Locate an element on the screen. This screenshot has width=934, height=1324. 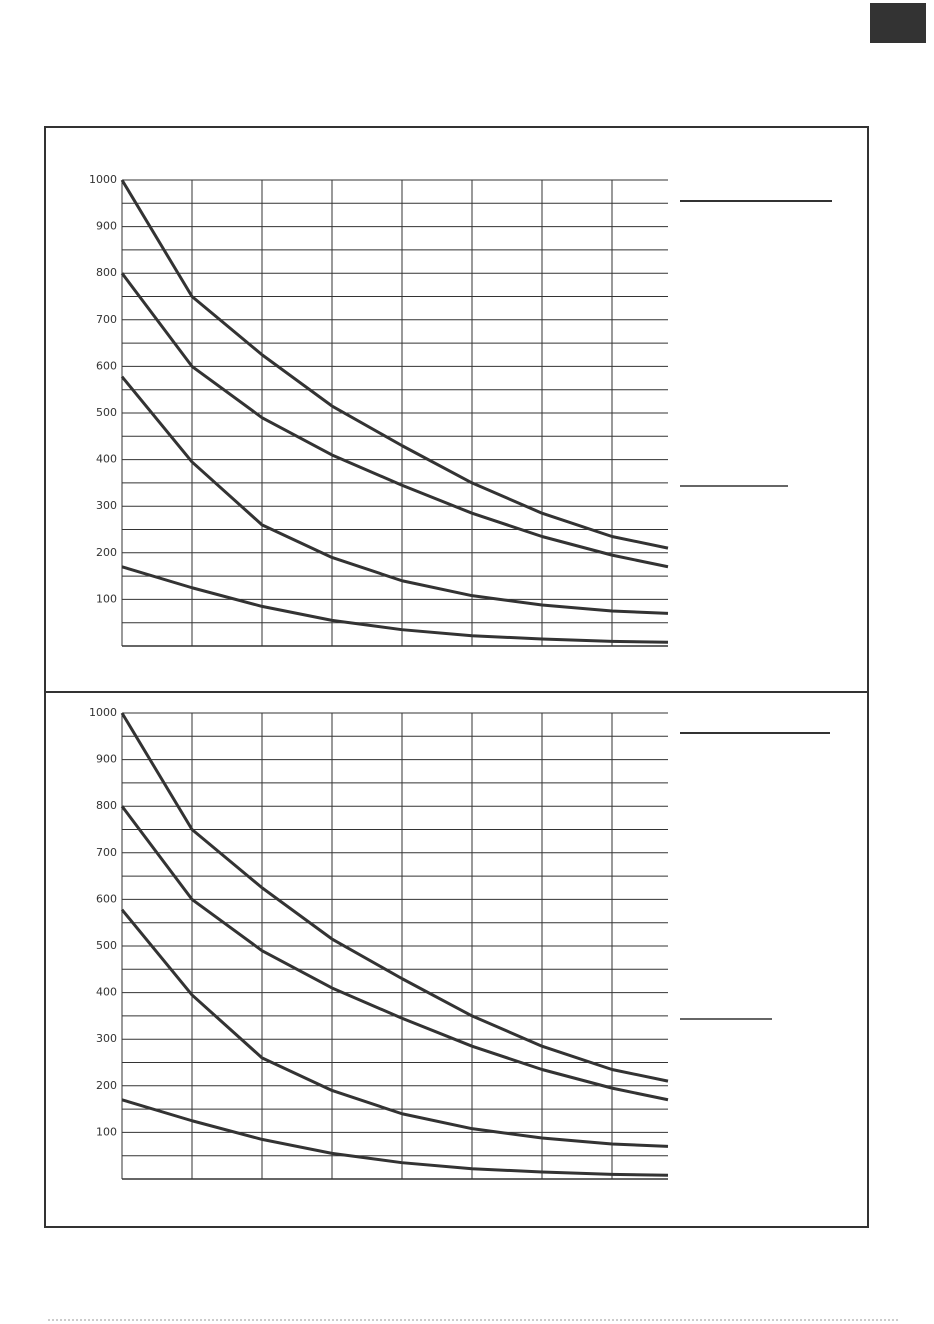
corner-tab is located at coordinates (898, 23).